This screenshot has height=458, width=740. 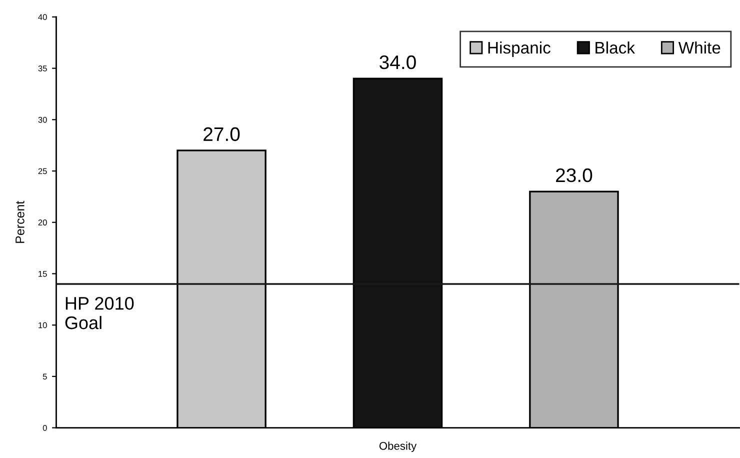 What do you see at coordinates (42, 119) in the screenshot?
I see `y-tick-label: 30` at bounding box center [42, 119].